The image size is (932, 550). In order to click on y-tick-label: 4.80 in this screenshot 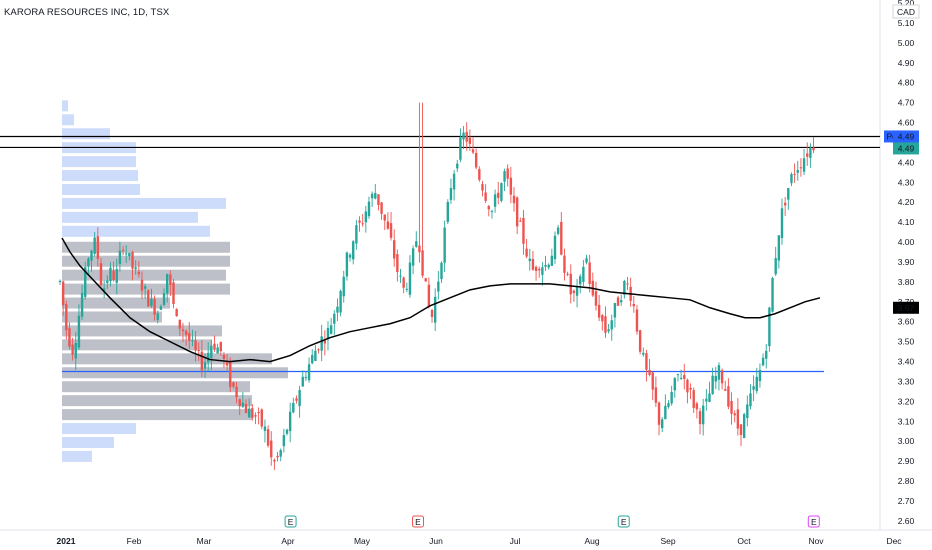, I will do `click(906, 83)`.